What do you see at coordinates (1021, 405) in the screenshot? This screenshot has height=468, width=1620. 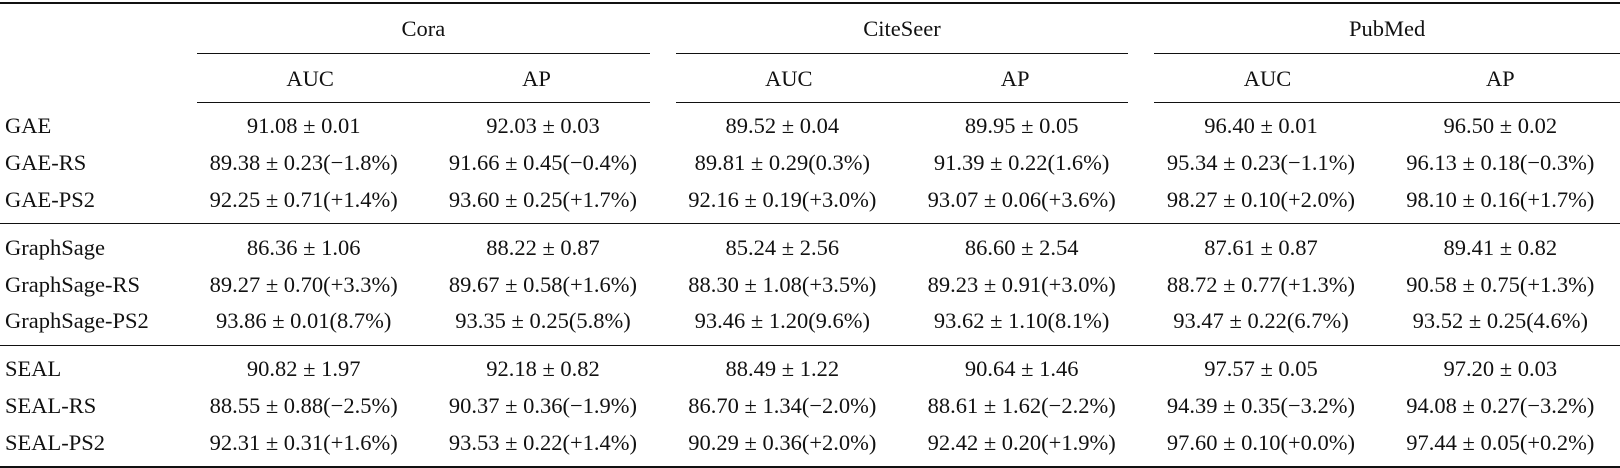 I see `cell-citeseer-ap: 88.61 ± 1.62(−2.2%)` at bounding box center [1021, 405].